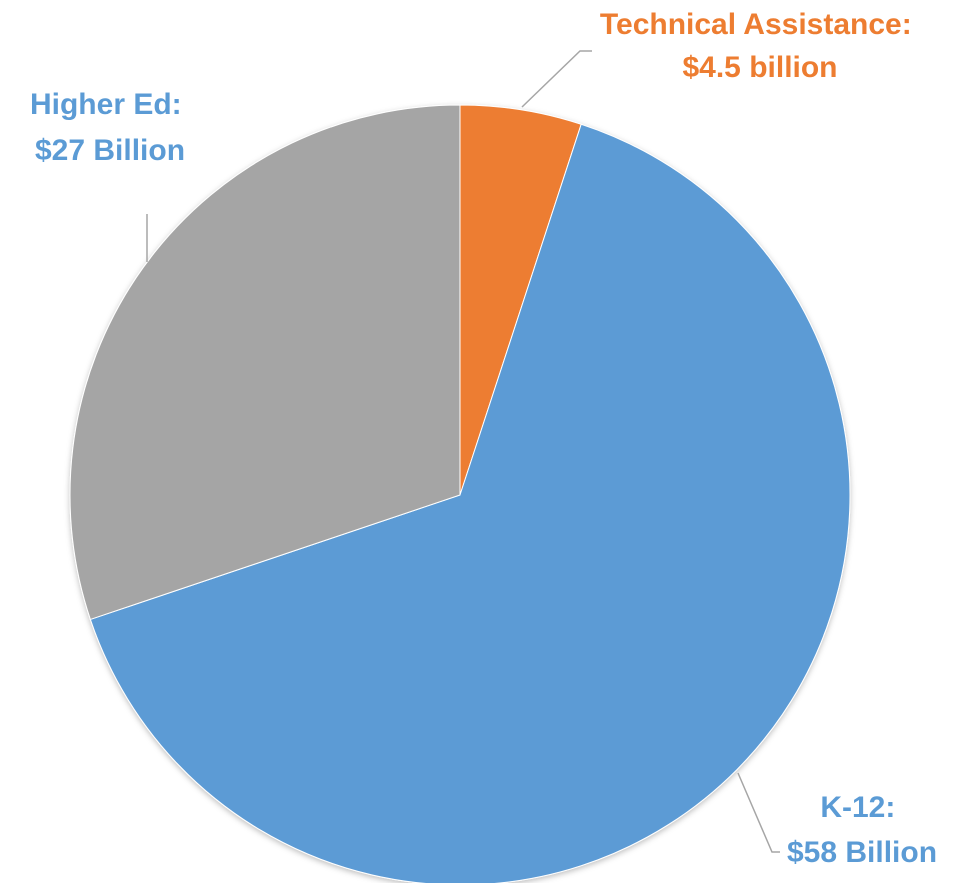  I want to click on leader-line-technical-assistance, so click(556, 79).